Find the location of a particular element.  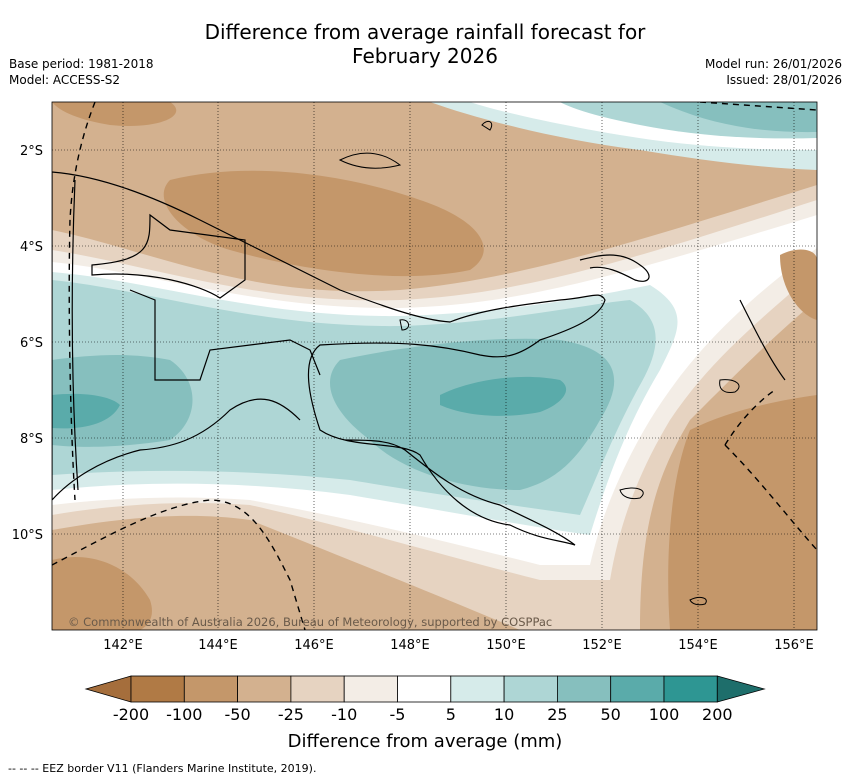

lat-label: 4°S is located at coordinates (31, 247).